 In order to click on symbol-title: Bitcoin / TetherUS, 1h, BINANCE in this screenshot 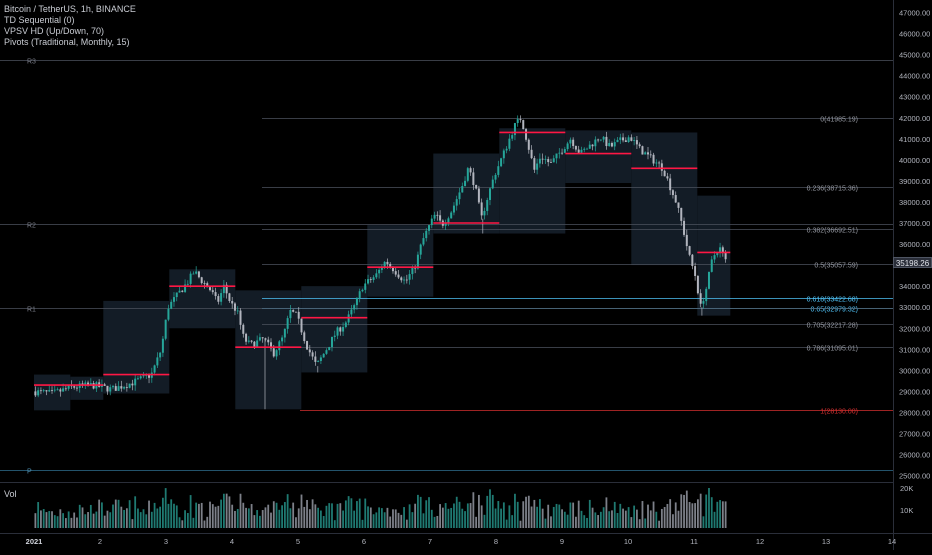, I will do `click(70, 9)`.